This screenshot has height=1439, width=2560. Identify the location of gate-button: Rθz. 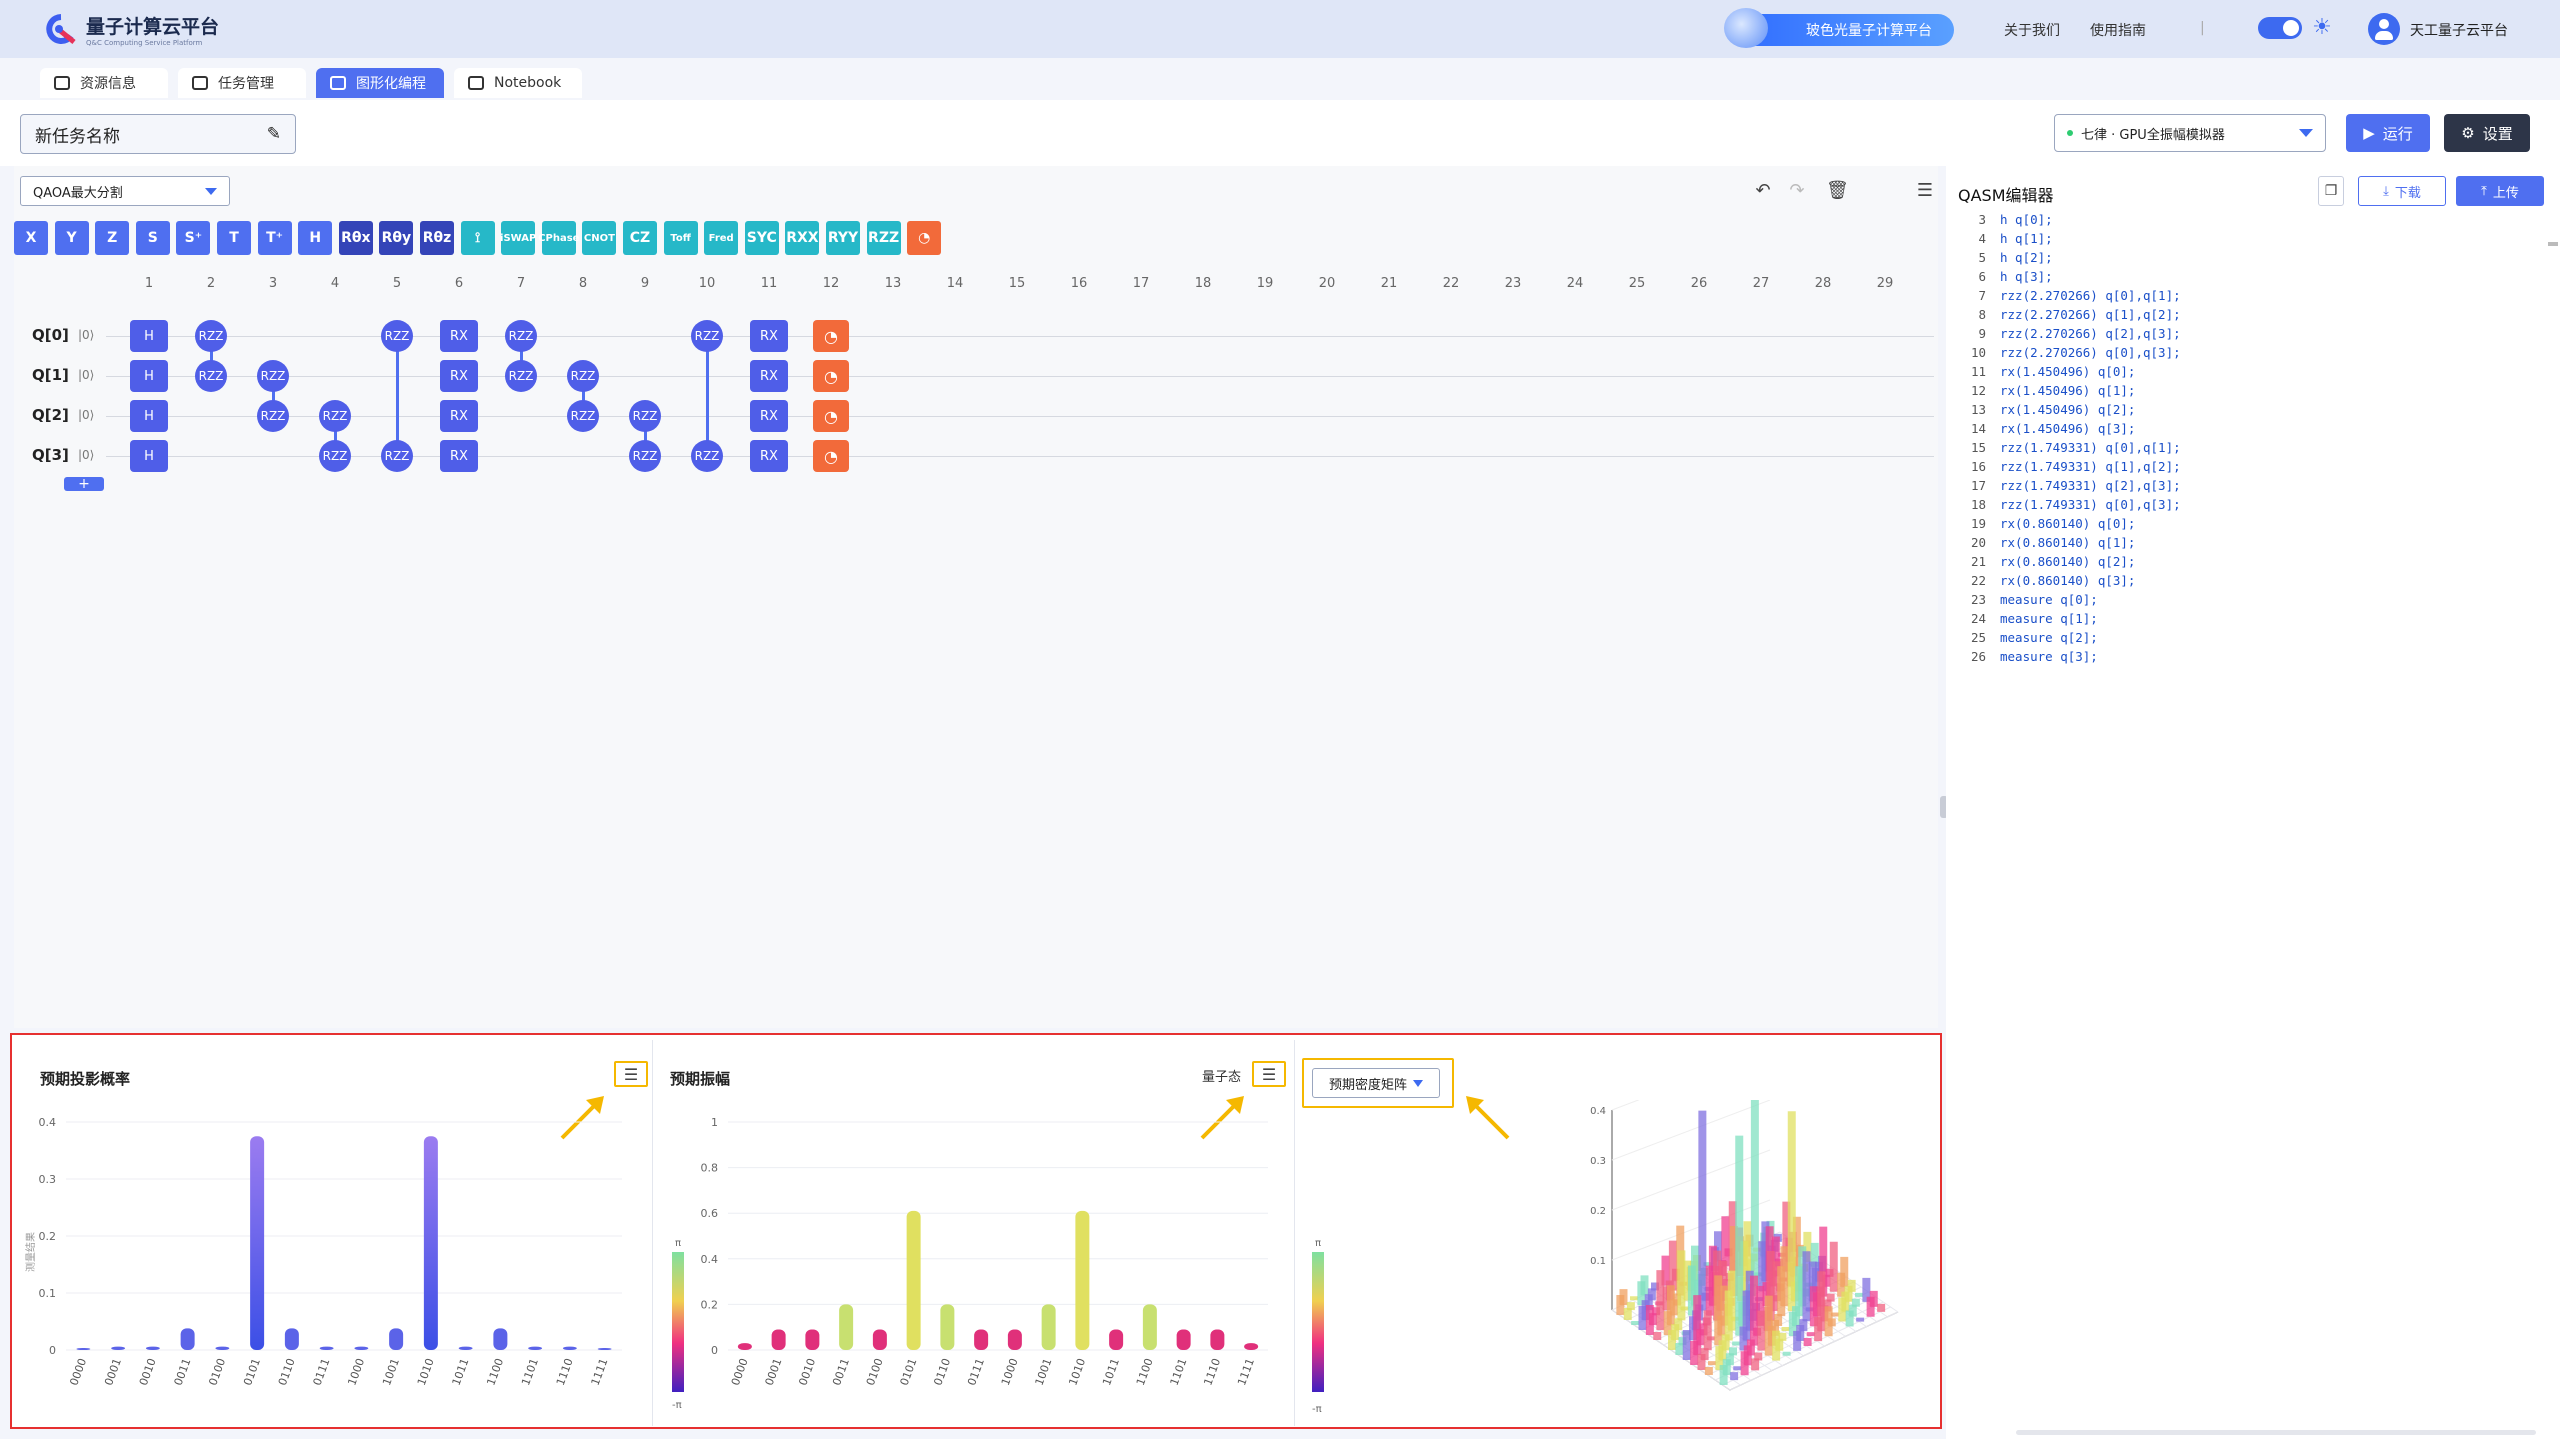
(437, 238).